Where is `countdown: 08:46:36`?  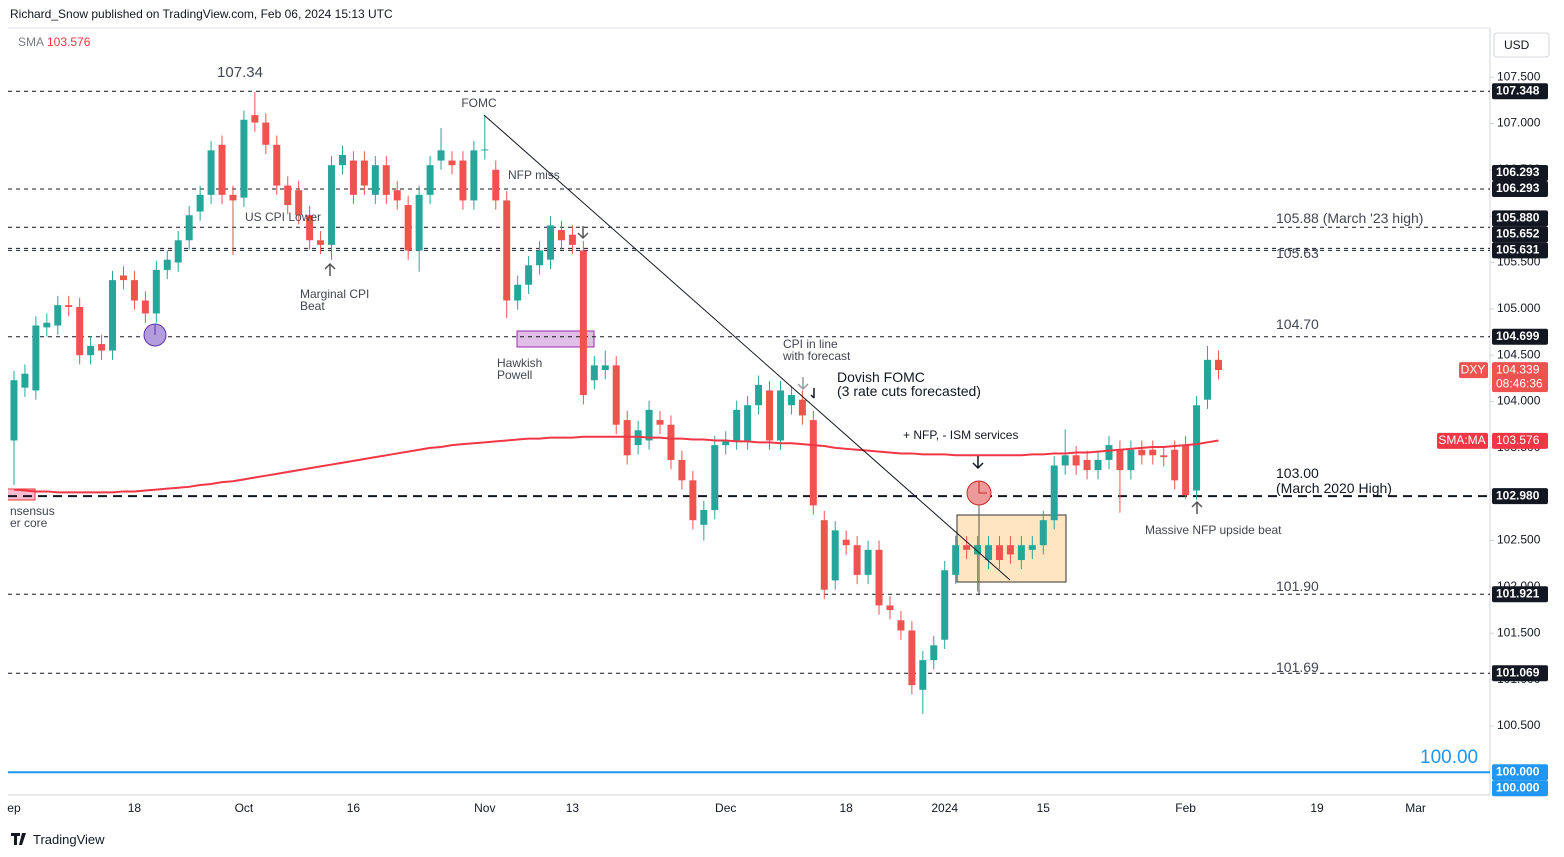 countdown: 08:46:36 is located at coordinates (1519, 383).